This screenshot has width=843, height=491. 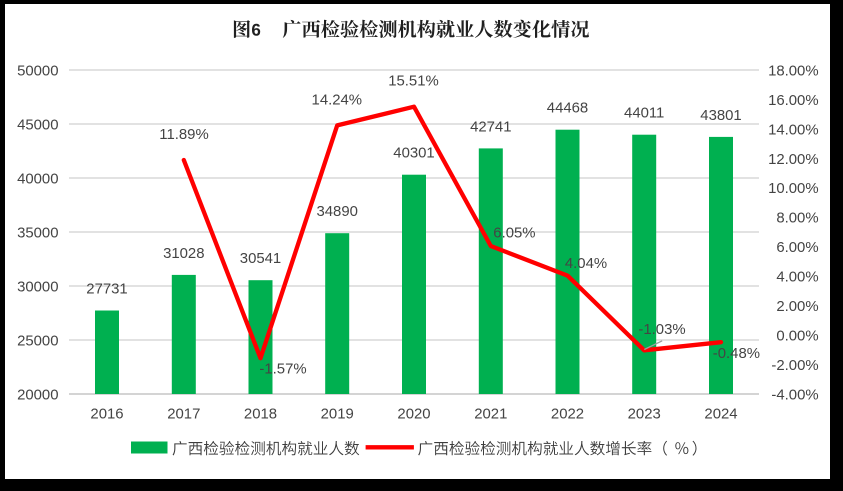 I want to click on svg-text: 16.00%, so click(x=793, y=101).